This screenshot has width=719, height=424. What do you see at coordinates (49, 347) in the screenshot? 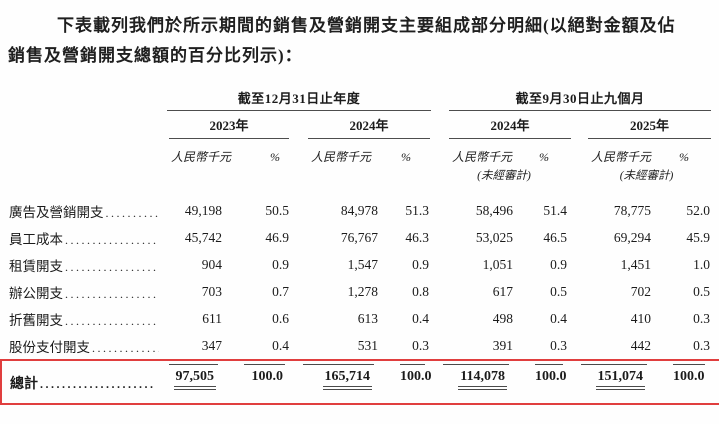
I see `row-label: 股份支付開支` at bounding box center [49, 347].